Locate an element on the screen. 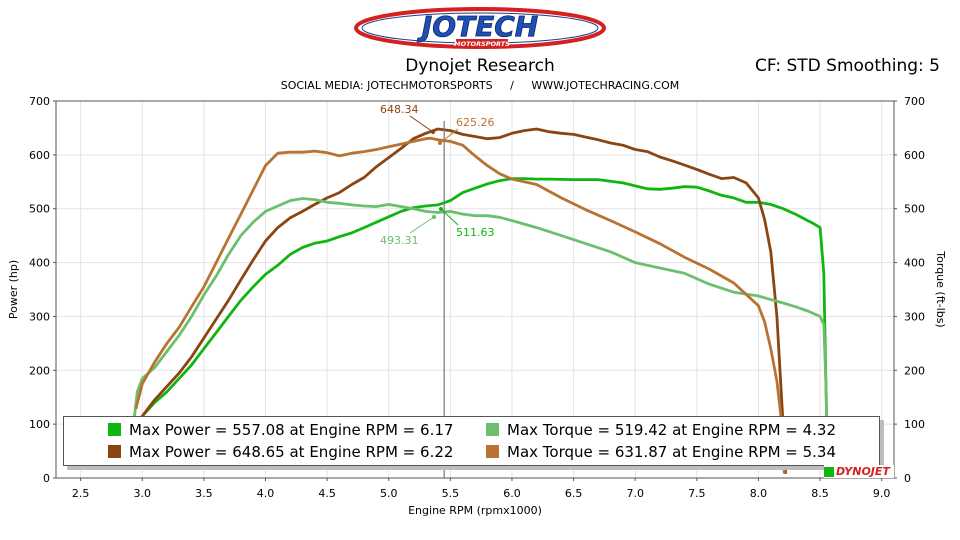 The image size is (960, 540). y2-axis-ticks: 0 100 200 300 400 500 600 700 is located at coordinates (909, 290).